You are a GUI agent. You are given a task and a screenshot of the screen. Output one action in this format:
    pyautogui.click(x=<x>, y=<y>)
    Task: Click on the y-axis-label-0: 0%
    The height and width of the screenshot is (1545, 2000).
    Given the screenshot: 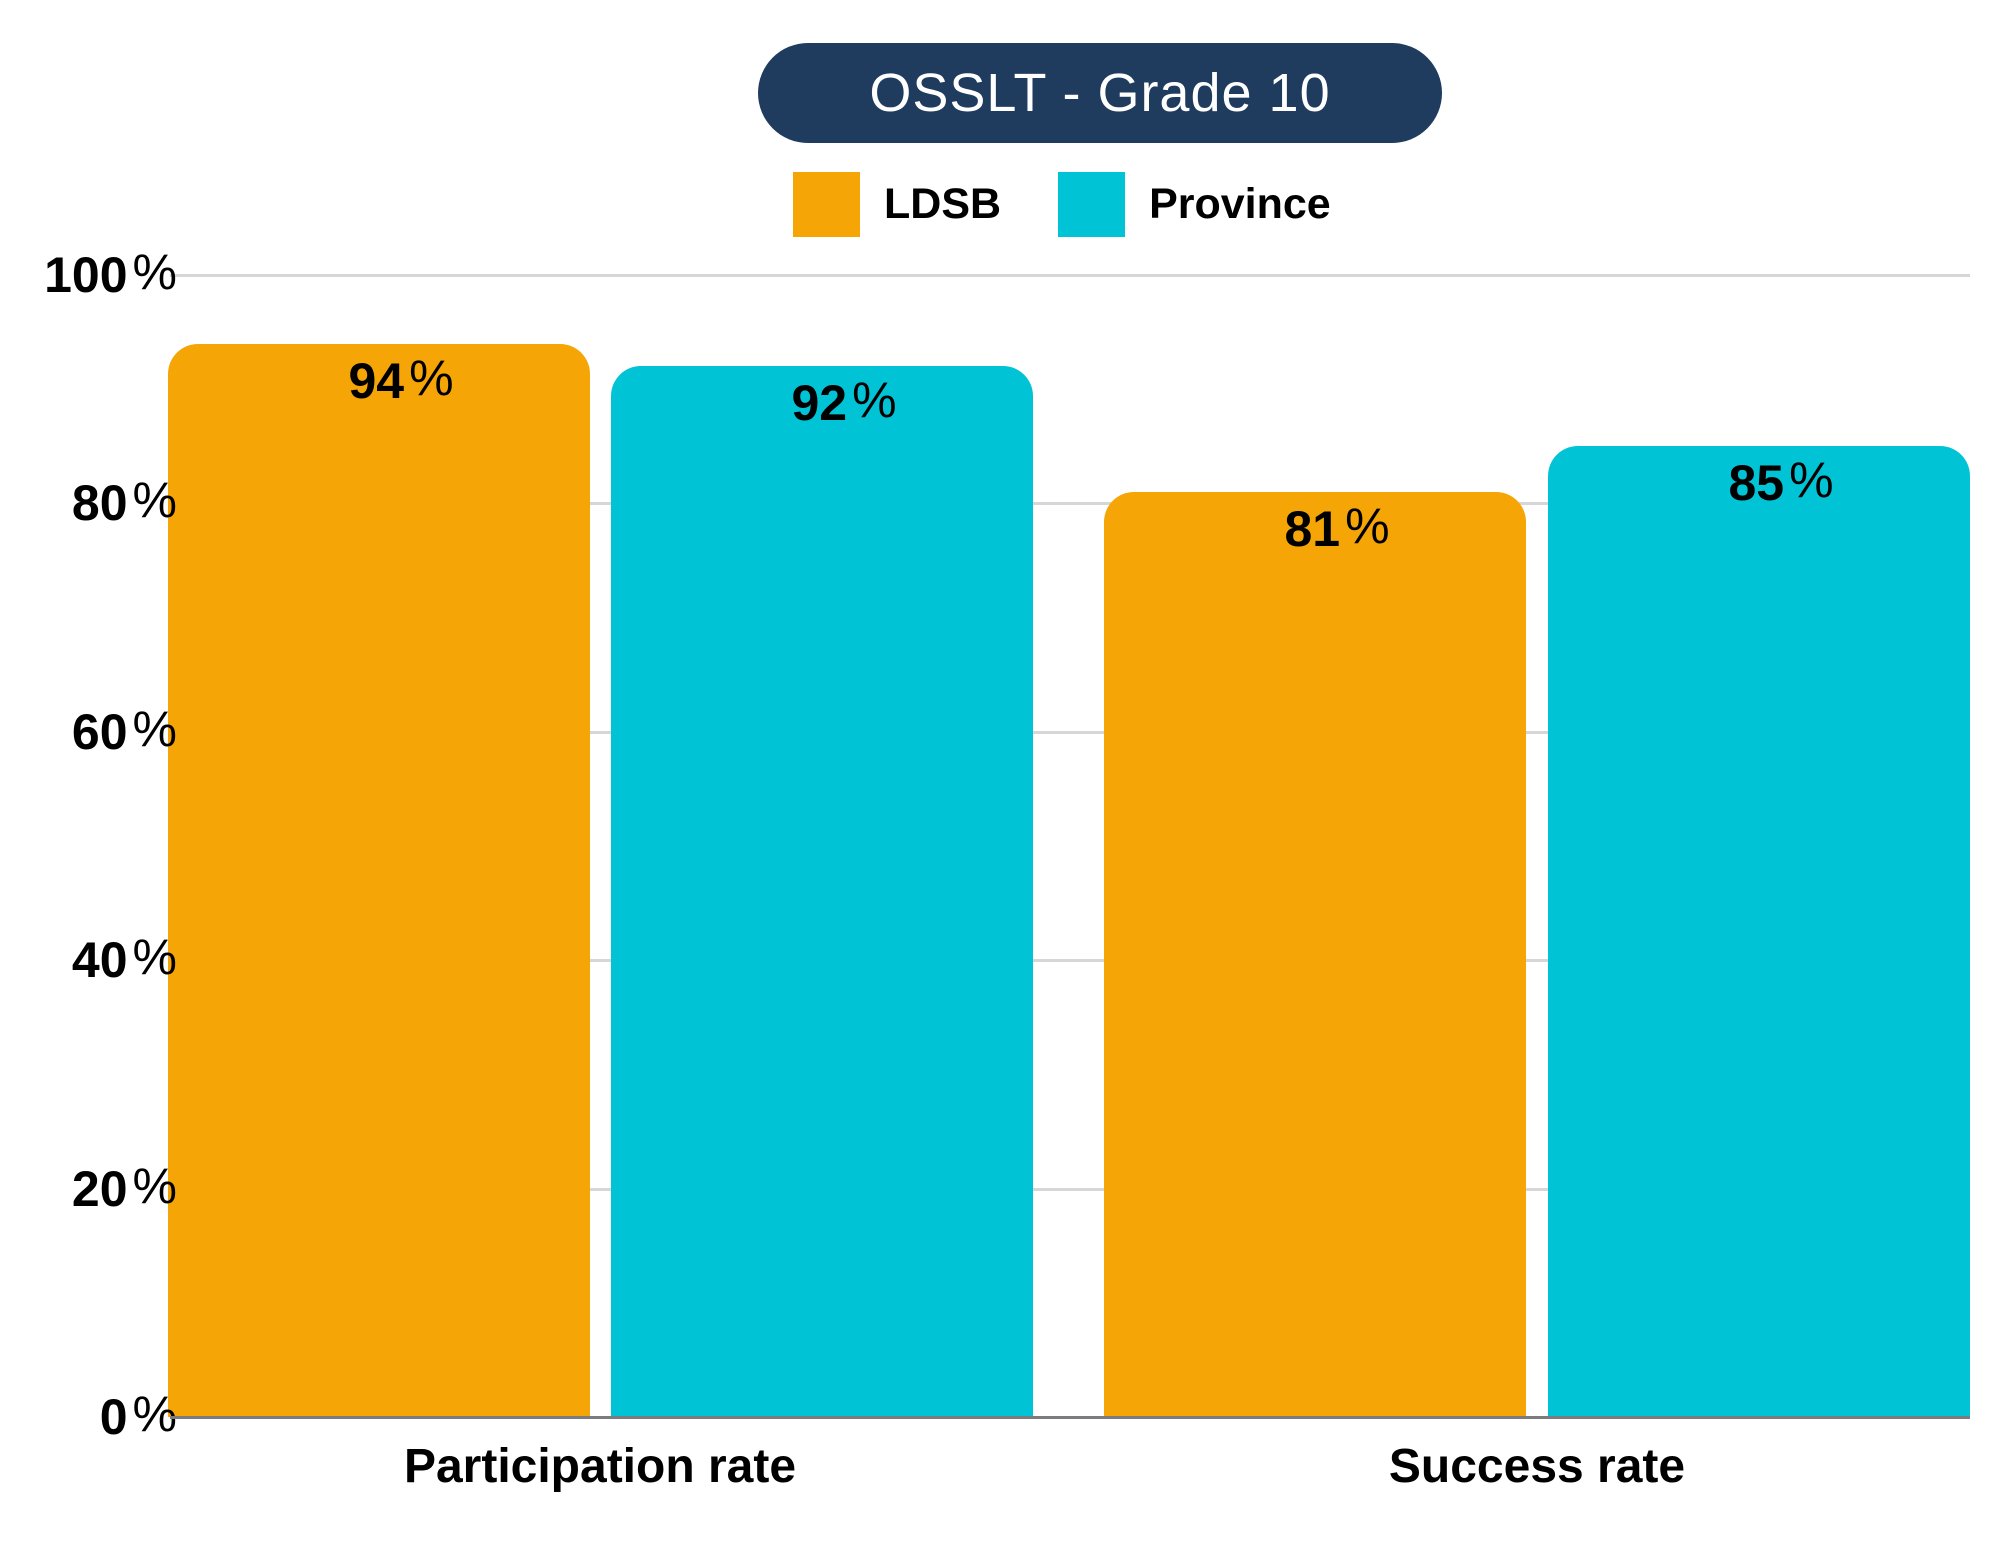 What is the action you would take?
    pyautogui.click(x=88, y=1417)
    